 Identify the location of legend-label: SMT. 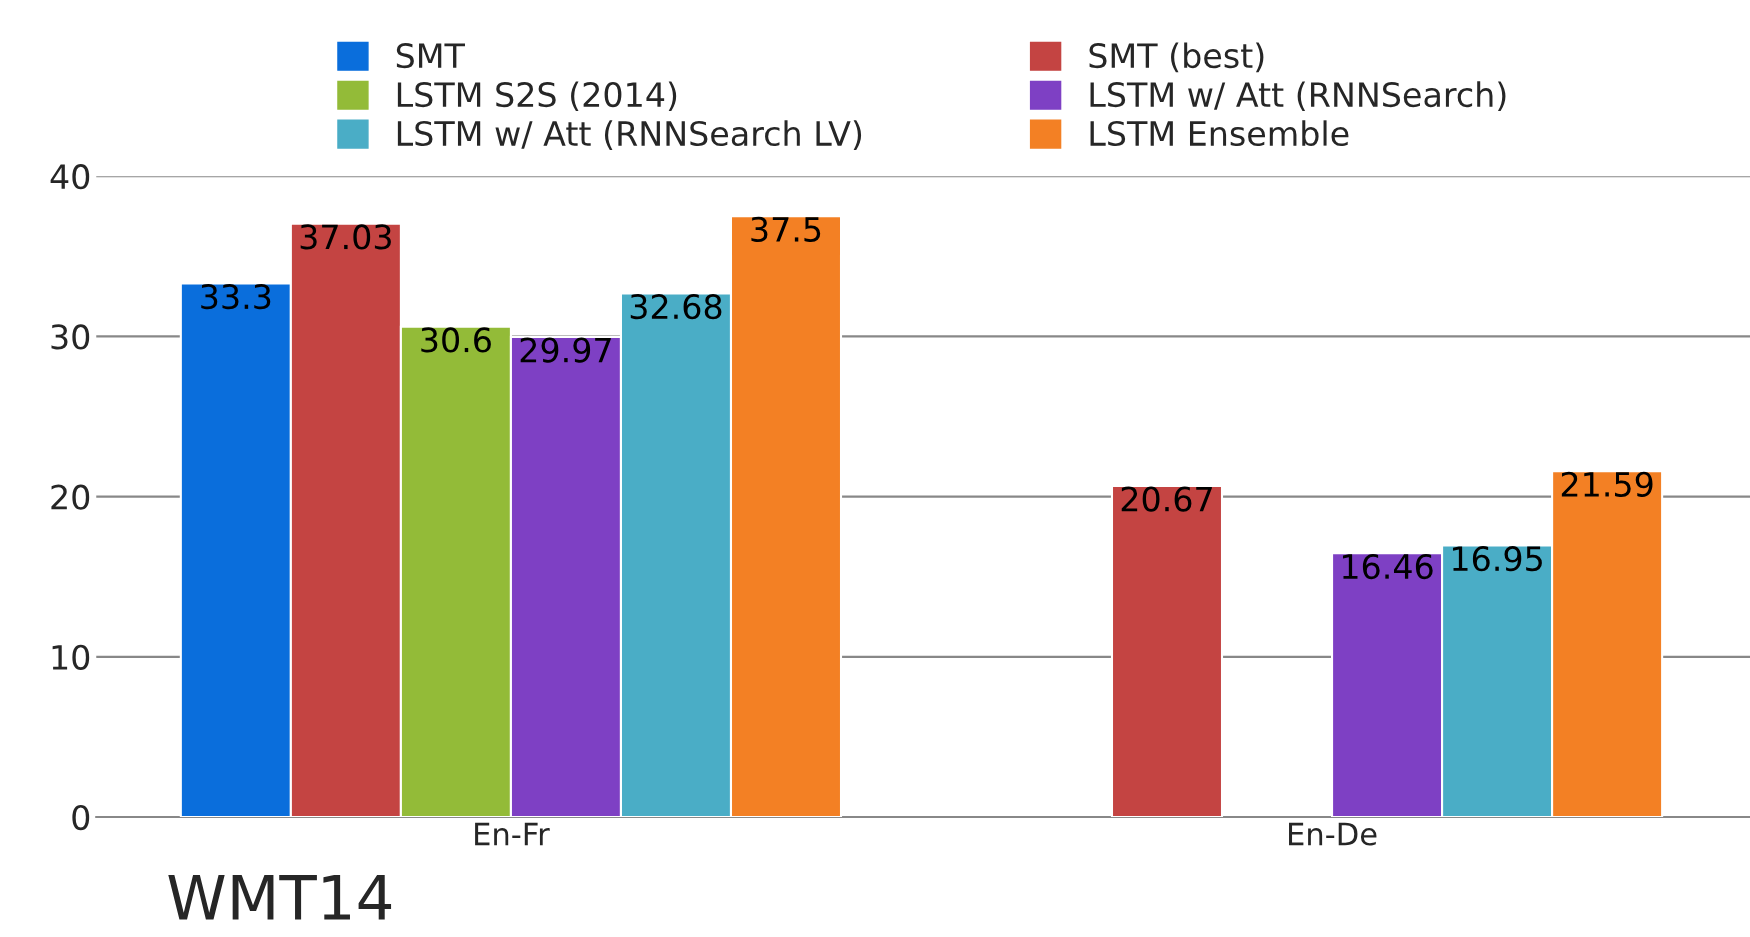
(430, 56).